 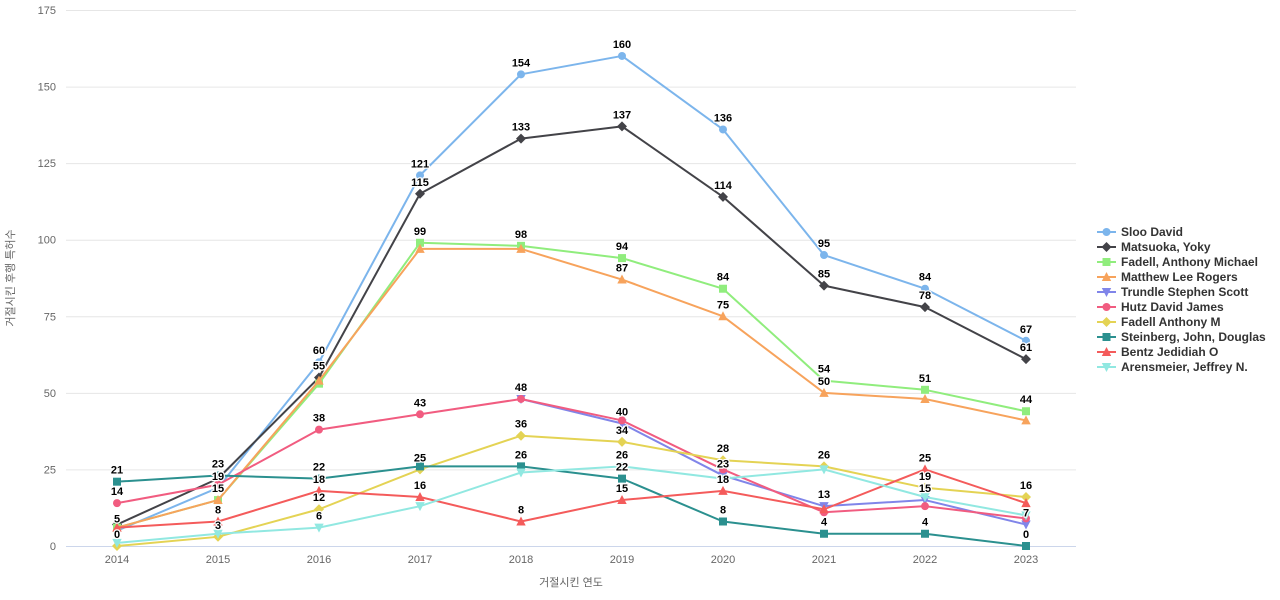 What do you see at coordinates (319, 517) in the screenshot?
I see `data-label: 6` at bounding box center [319, 517].